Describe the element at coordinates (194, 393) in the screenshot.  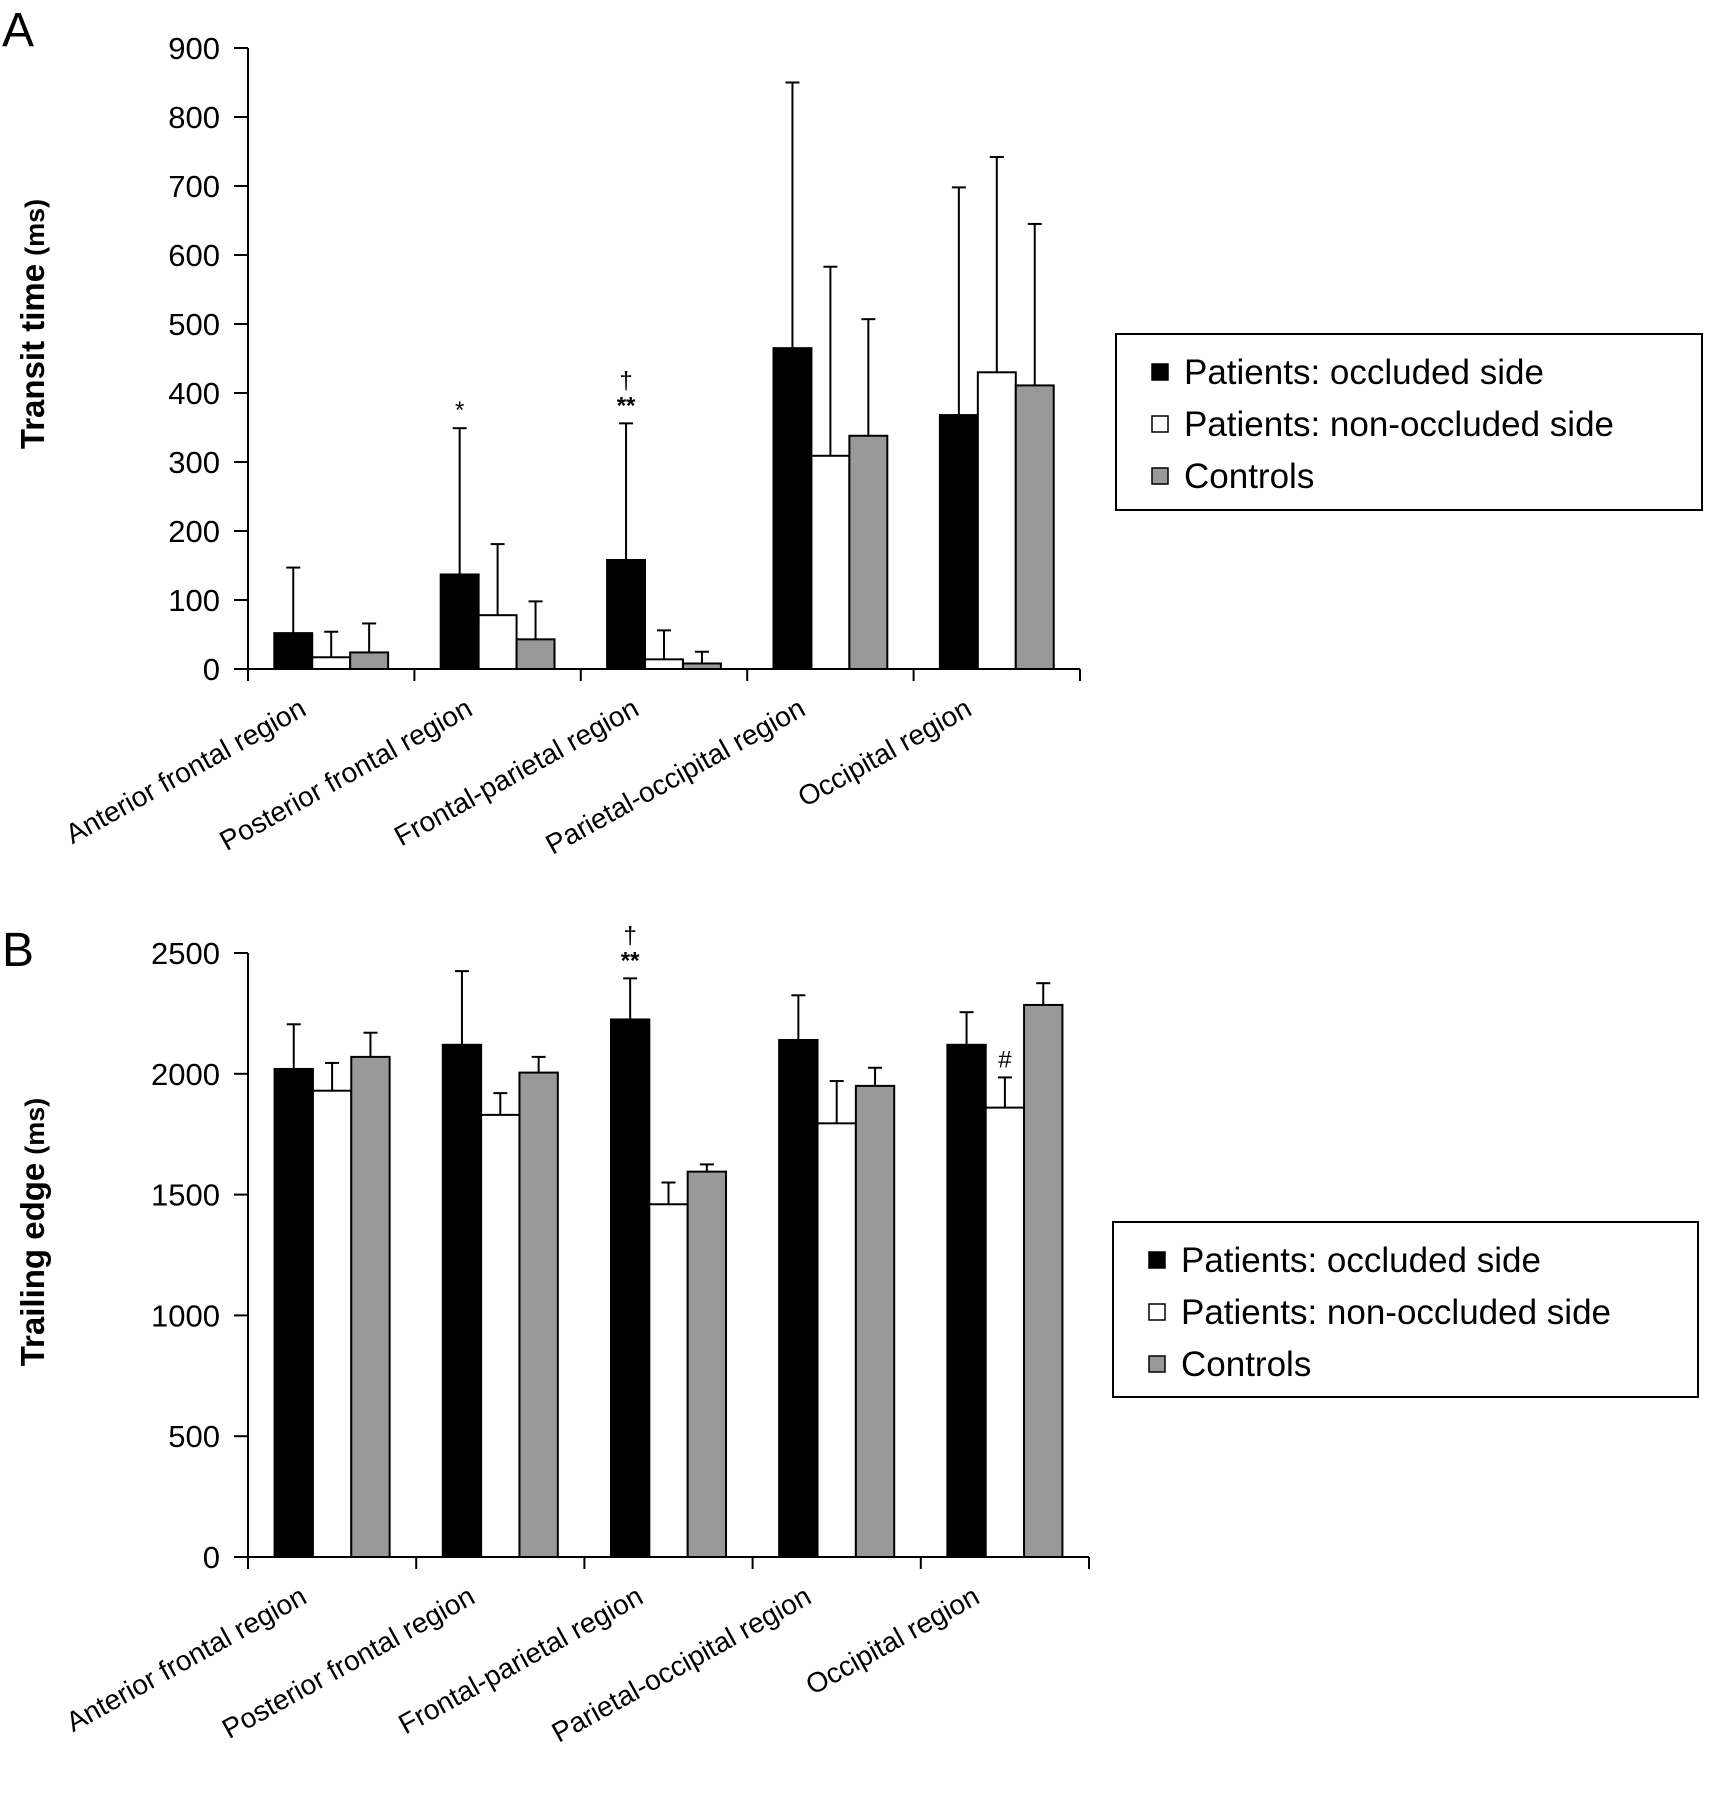
I see `y-tick-label: 400` at that location.